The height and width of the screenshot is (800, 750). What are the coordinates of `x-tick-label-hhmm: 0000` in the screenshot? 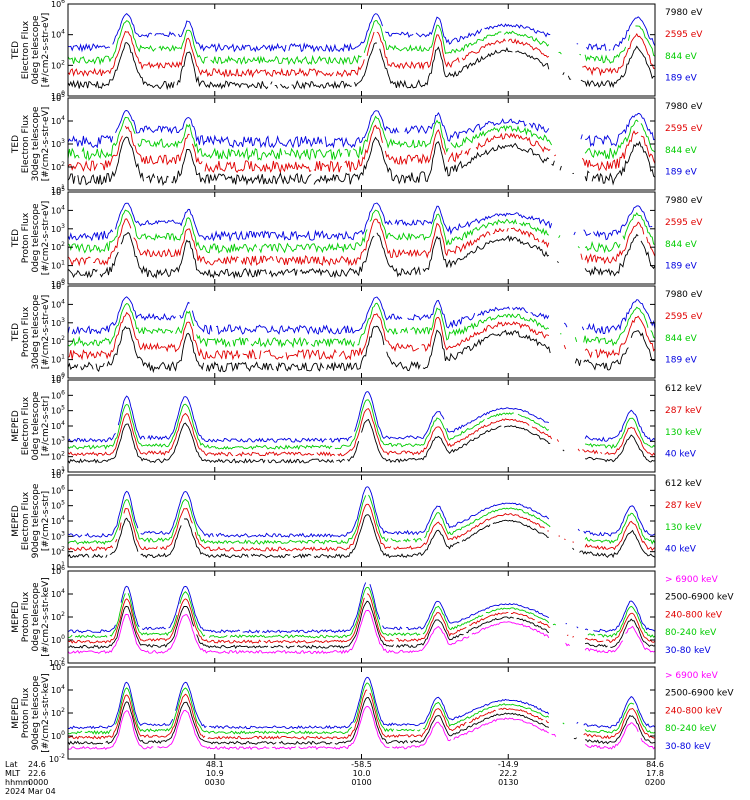 It's located at (38, 782).